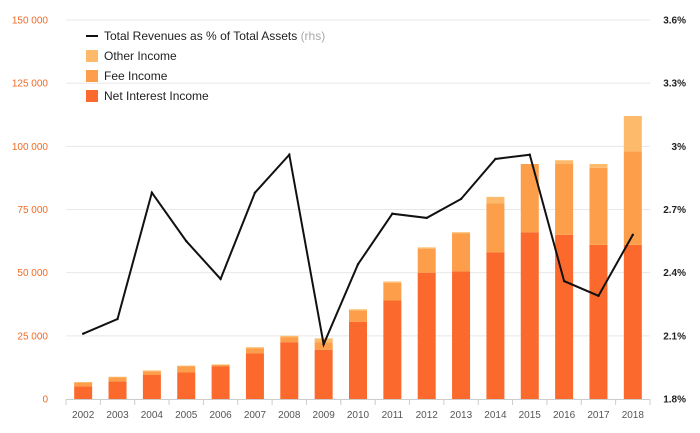 The height and width of the screenshot is (433, 700). I want to click on bar-net-interest-income-2003, so click(117, 390).